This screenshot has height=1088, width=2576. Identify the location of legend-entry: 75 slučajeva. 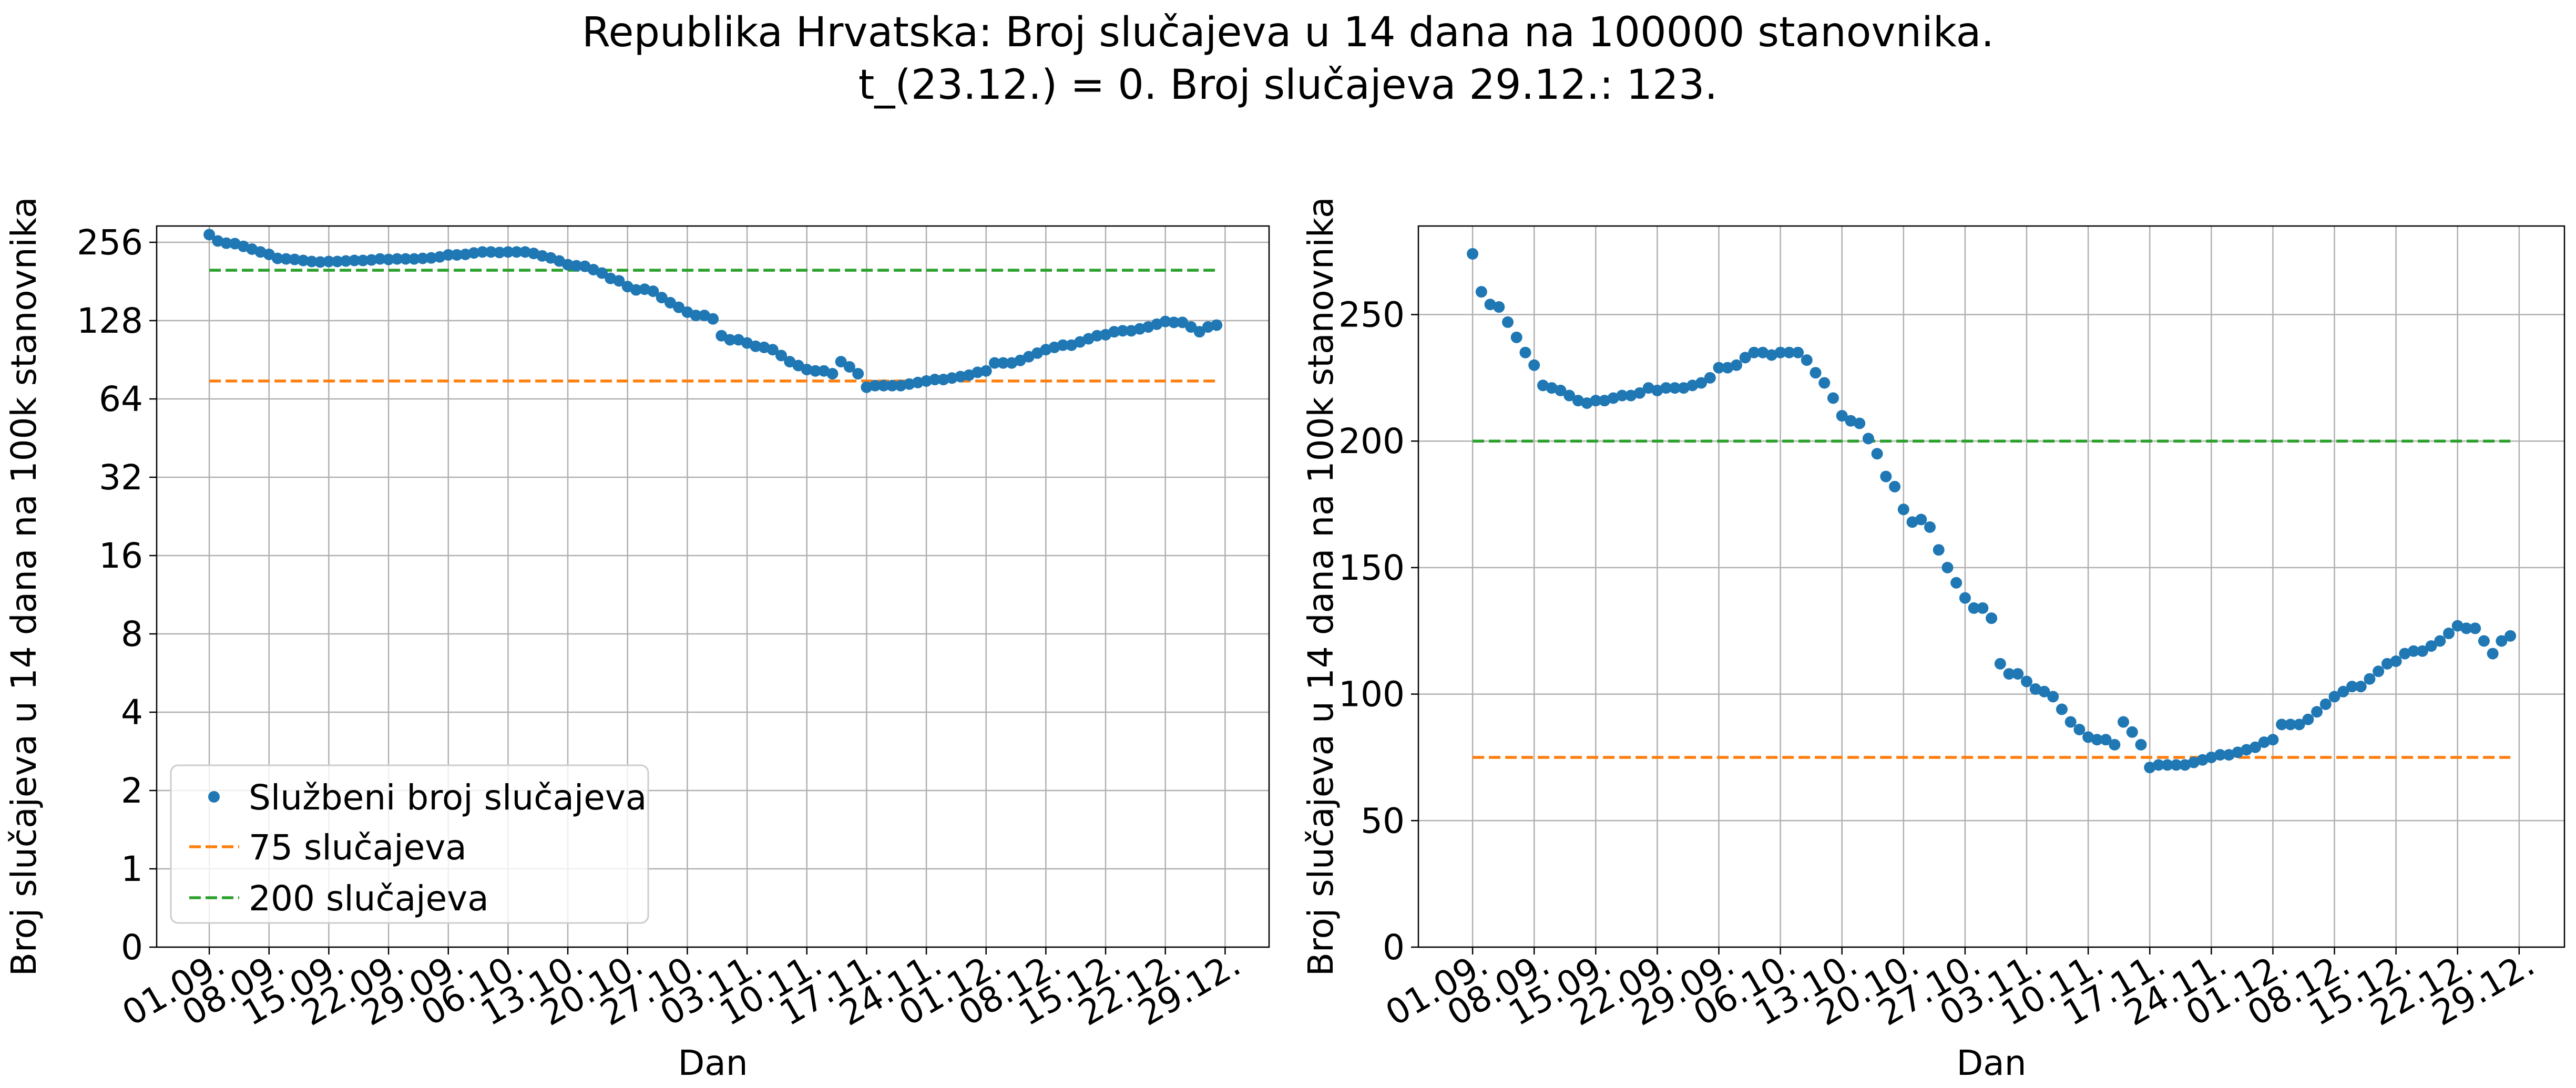
(358, 847).